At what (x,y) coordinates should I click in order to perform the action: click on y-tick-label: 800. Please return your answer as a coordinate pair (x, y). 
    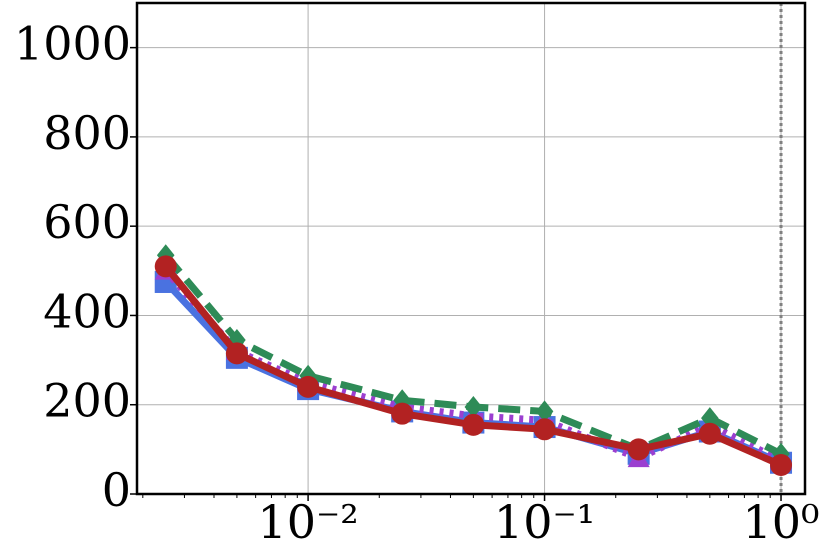
    Looking at the image, I should click on (87, 133).